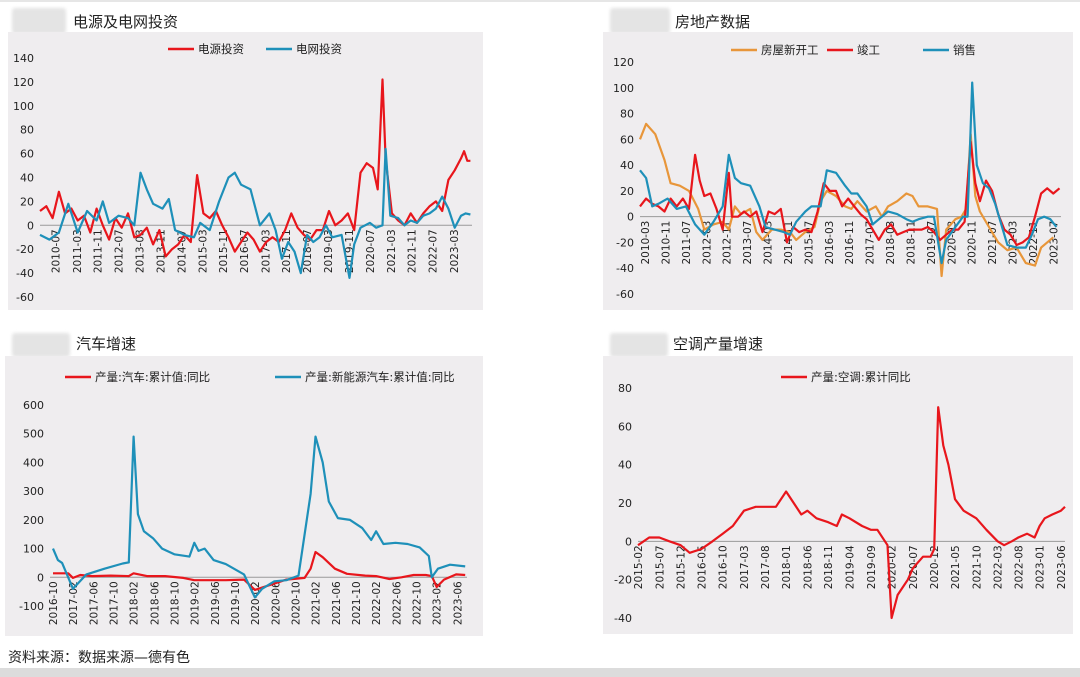 This screenshot has height=677, width=1080. I want to click on x-tick-label: 2022-10, so click(418, 603).